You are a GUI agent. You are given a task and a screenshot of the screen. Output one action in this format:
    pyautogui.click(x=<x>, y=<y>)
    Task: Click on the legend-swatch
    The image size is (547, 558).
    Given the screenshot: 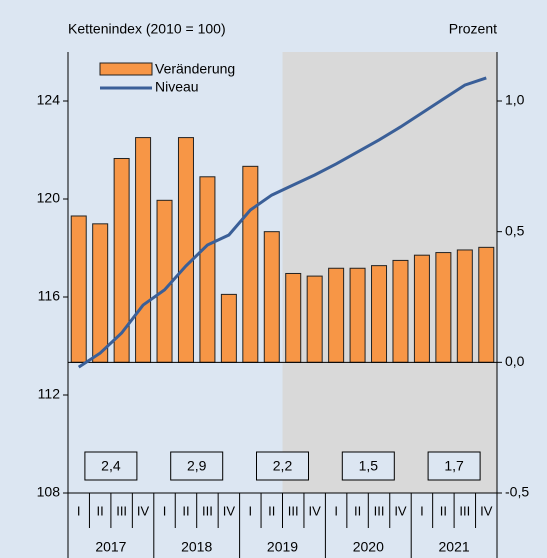 What is the action you would take?
    pyautogui.click(x=126, y=69)
    